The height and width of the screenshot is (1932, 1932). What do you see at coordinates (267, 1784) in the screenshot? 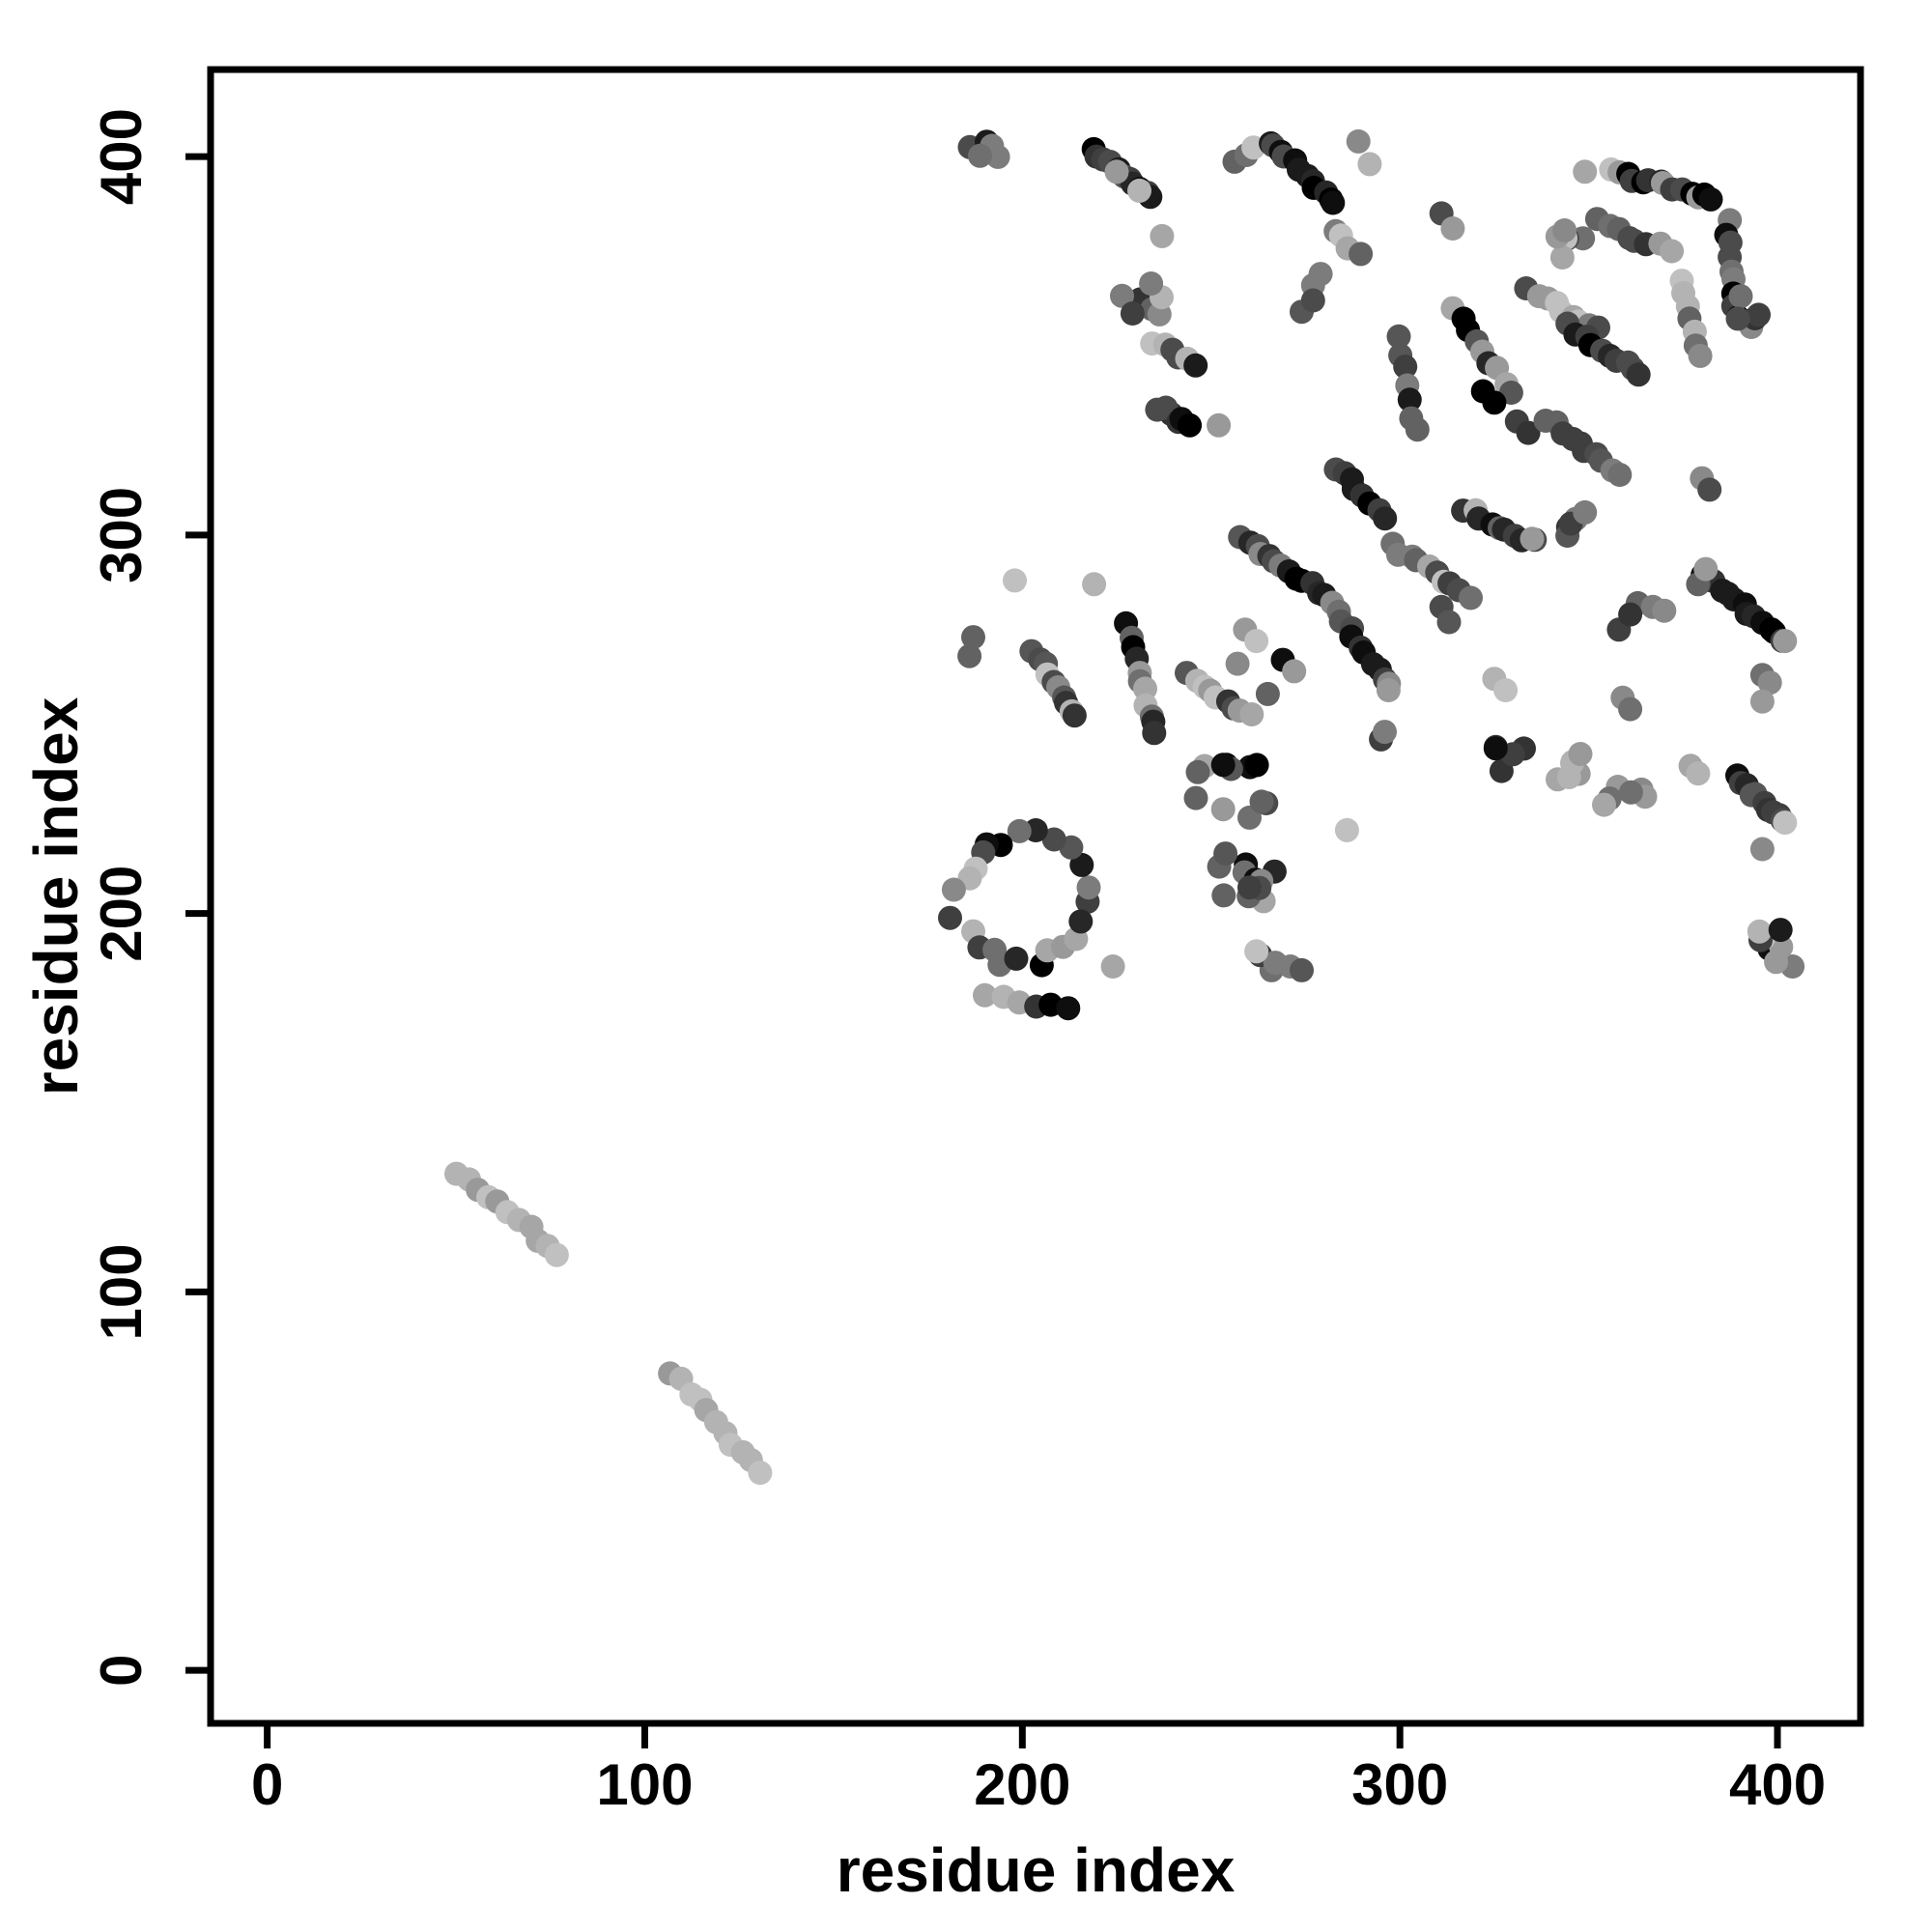
I see `x-tick-label: 0` at bounding box center [267, 1784].